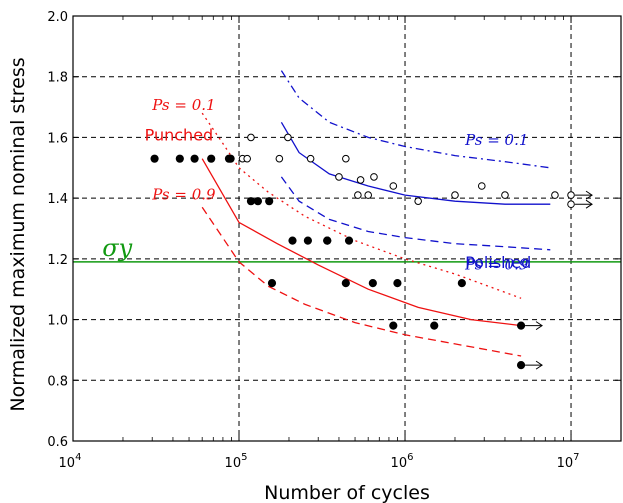 Image resolution: width=623 pixels, height=503 pixels. What do you see at coordinates (117, 248) in the screenshot?
I see `sigma-y-label: σy` at bounding box center [117, 248].